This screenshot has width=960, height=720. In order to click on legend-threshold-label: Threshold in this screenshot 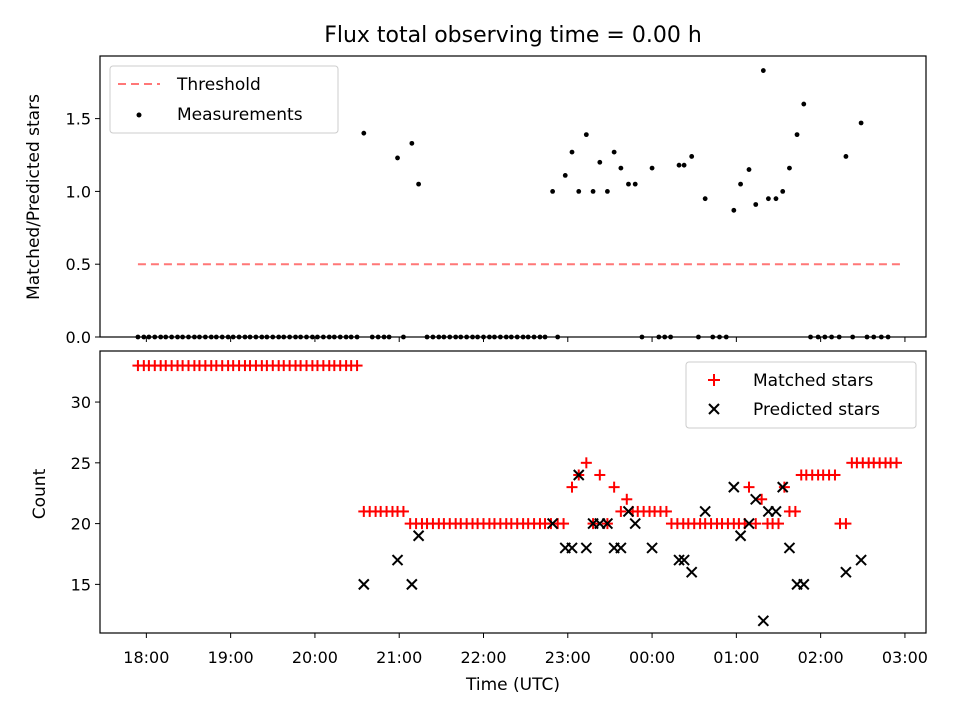, I will do `click(218, 85)`.